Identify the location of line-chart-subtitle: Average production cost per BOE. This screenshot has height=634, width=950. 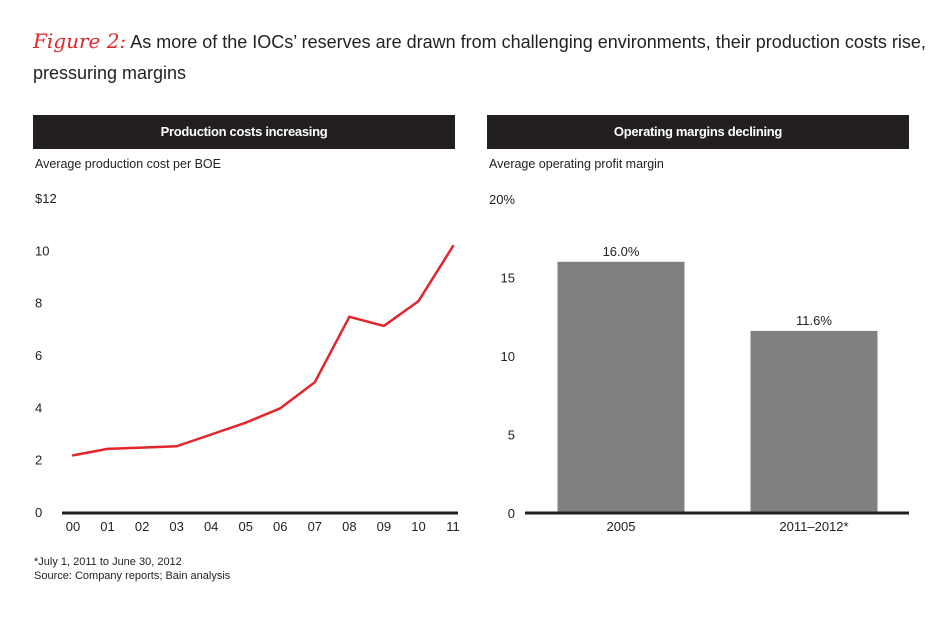
(128, 164).